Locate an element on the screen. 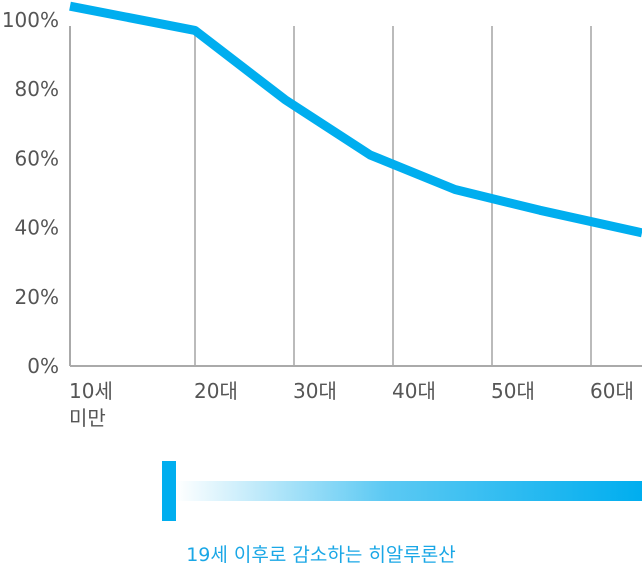  y-tick-label: 60% is located at coordinates (37, 158).